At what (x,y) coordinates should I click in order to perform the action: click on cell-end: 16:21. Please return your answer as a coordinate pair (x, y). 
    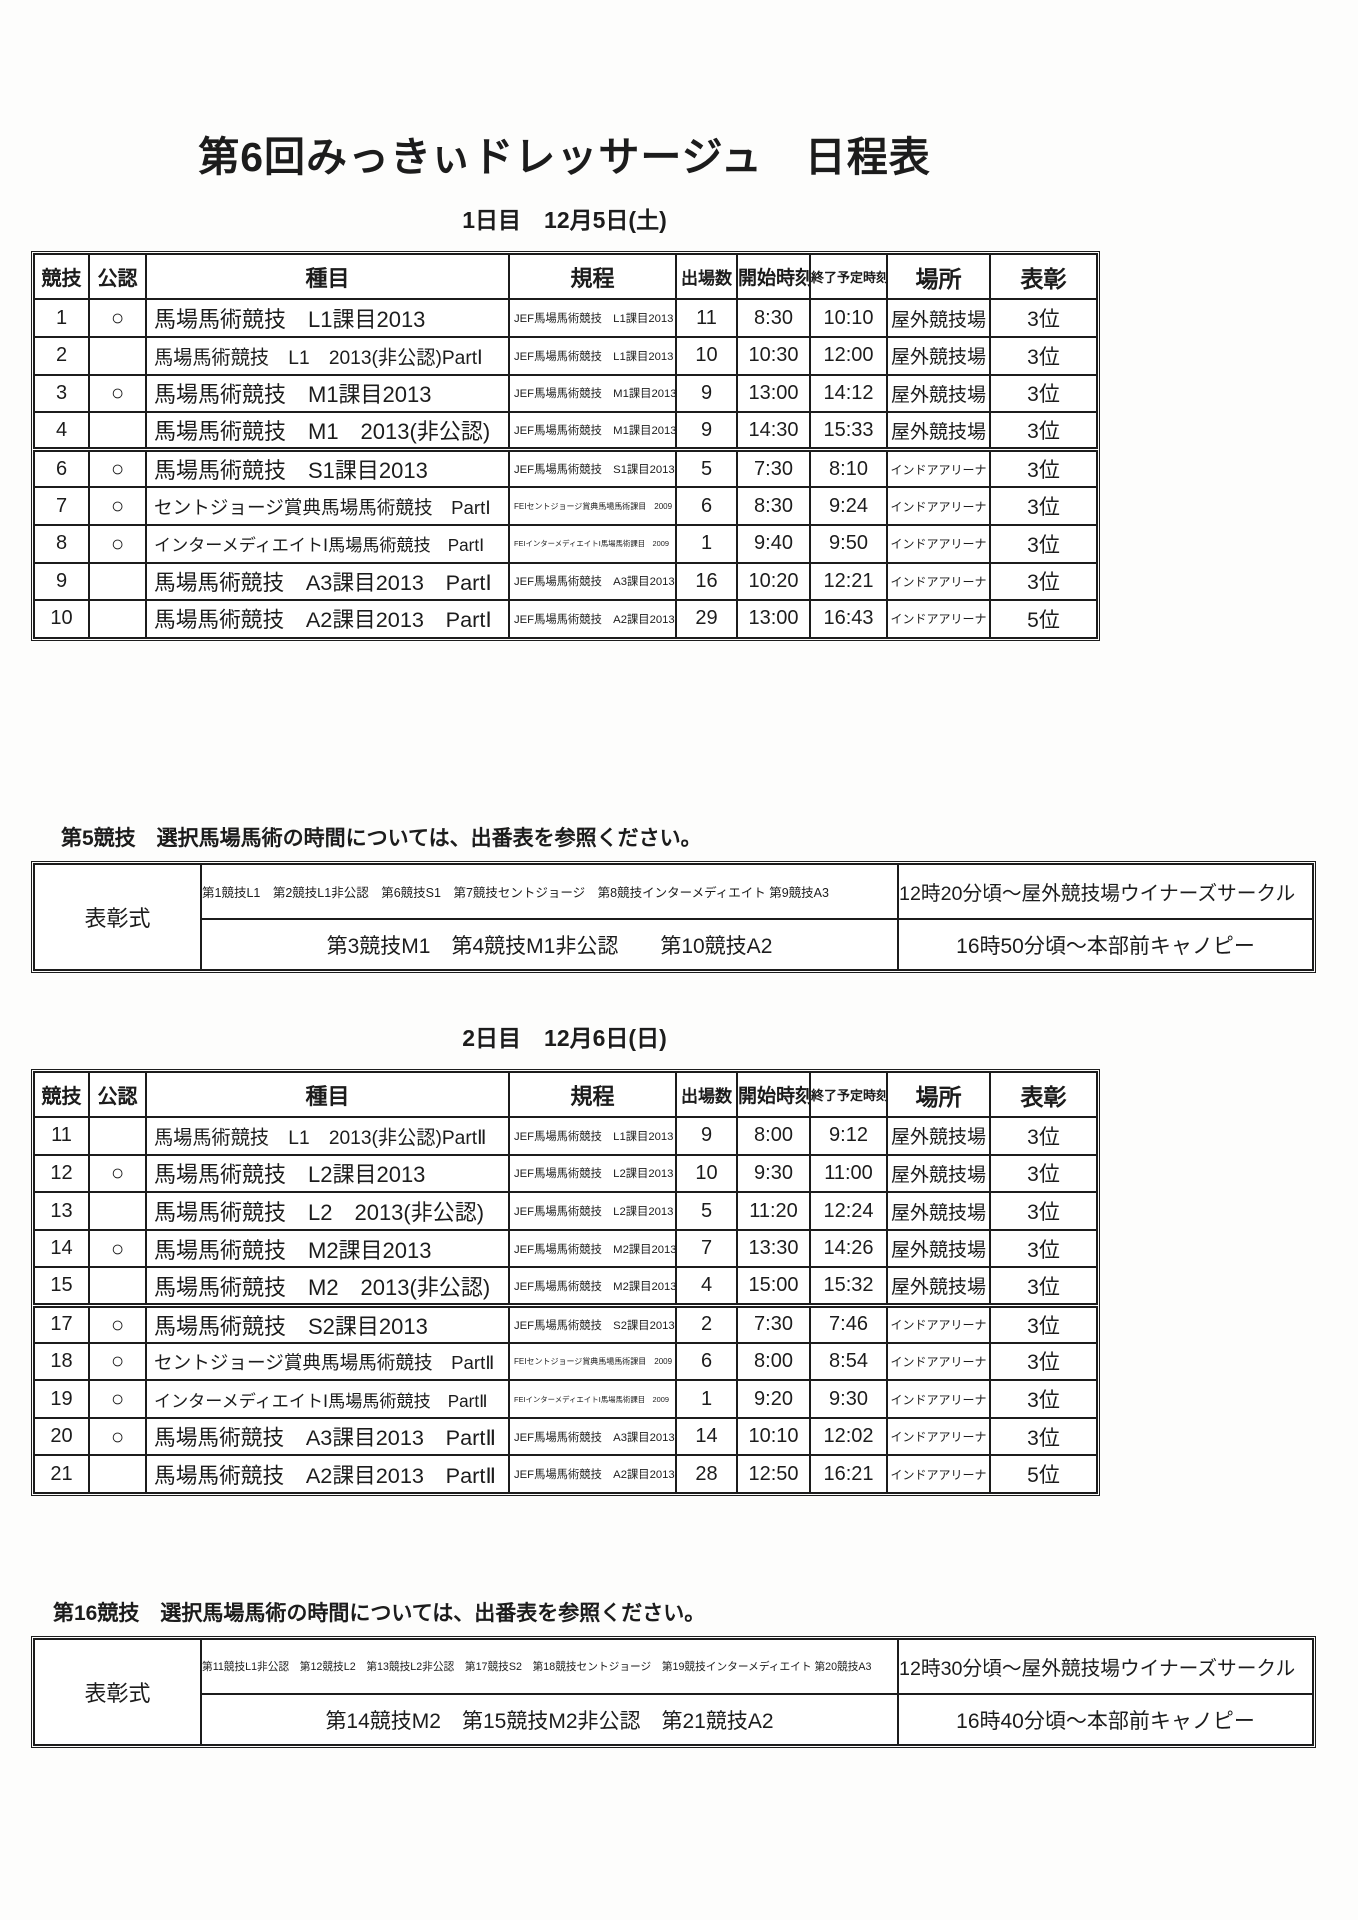
    Looking at the image, I should click on (848, 1474).